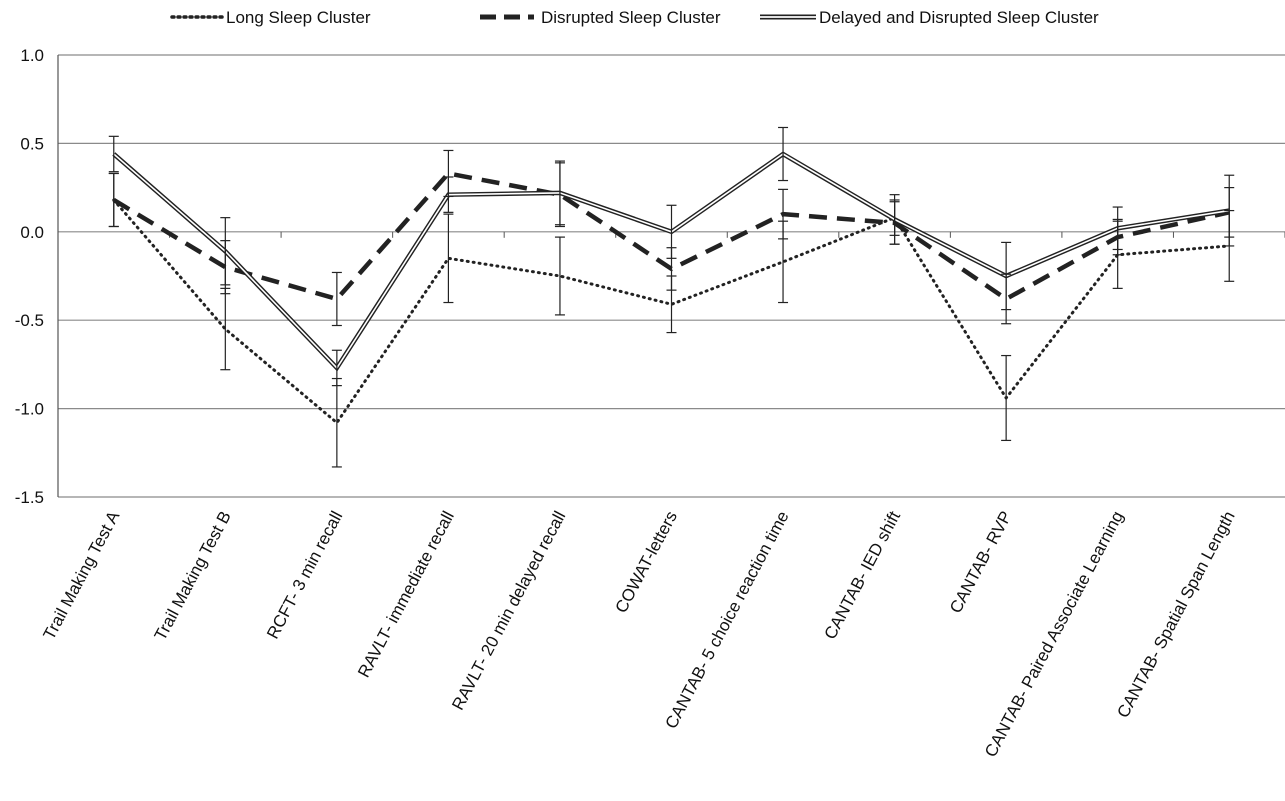 The image size is (1285, 801). What do you see at coordinates (508, 610) in the screenshot?
I see `x-tick-label: RAVLT- 20 min delayed recall` at bounding box center [508, 610].